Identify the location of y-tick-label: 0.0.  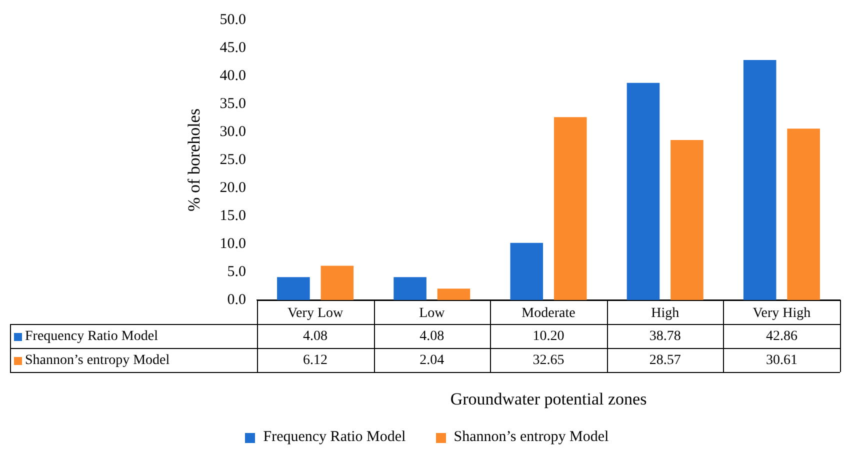
(236, 300).